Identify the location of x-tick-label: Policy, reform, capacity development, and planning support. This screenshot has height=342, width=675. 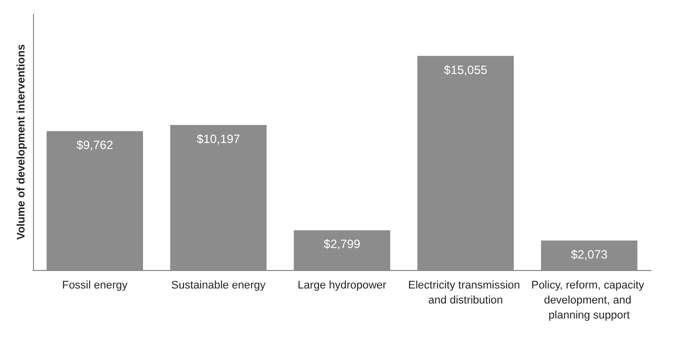
(589, 301).